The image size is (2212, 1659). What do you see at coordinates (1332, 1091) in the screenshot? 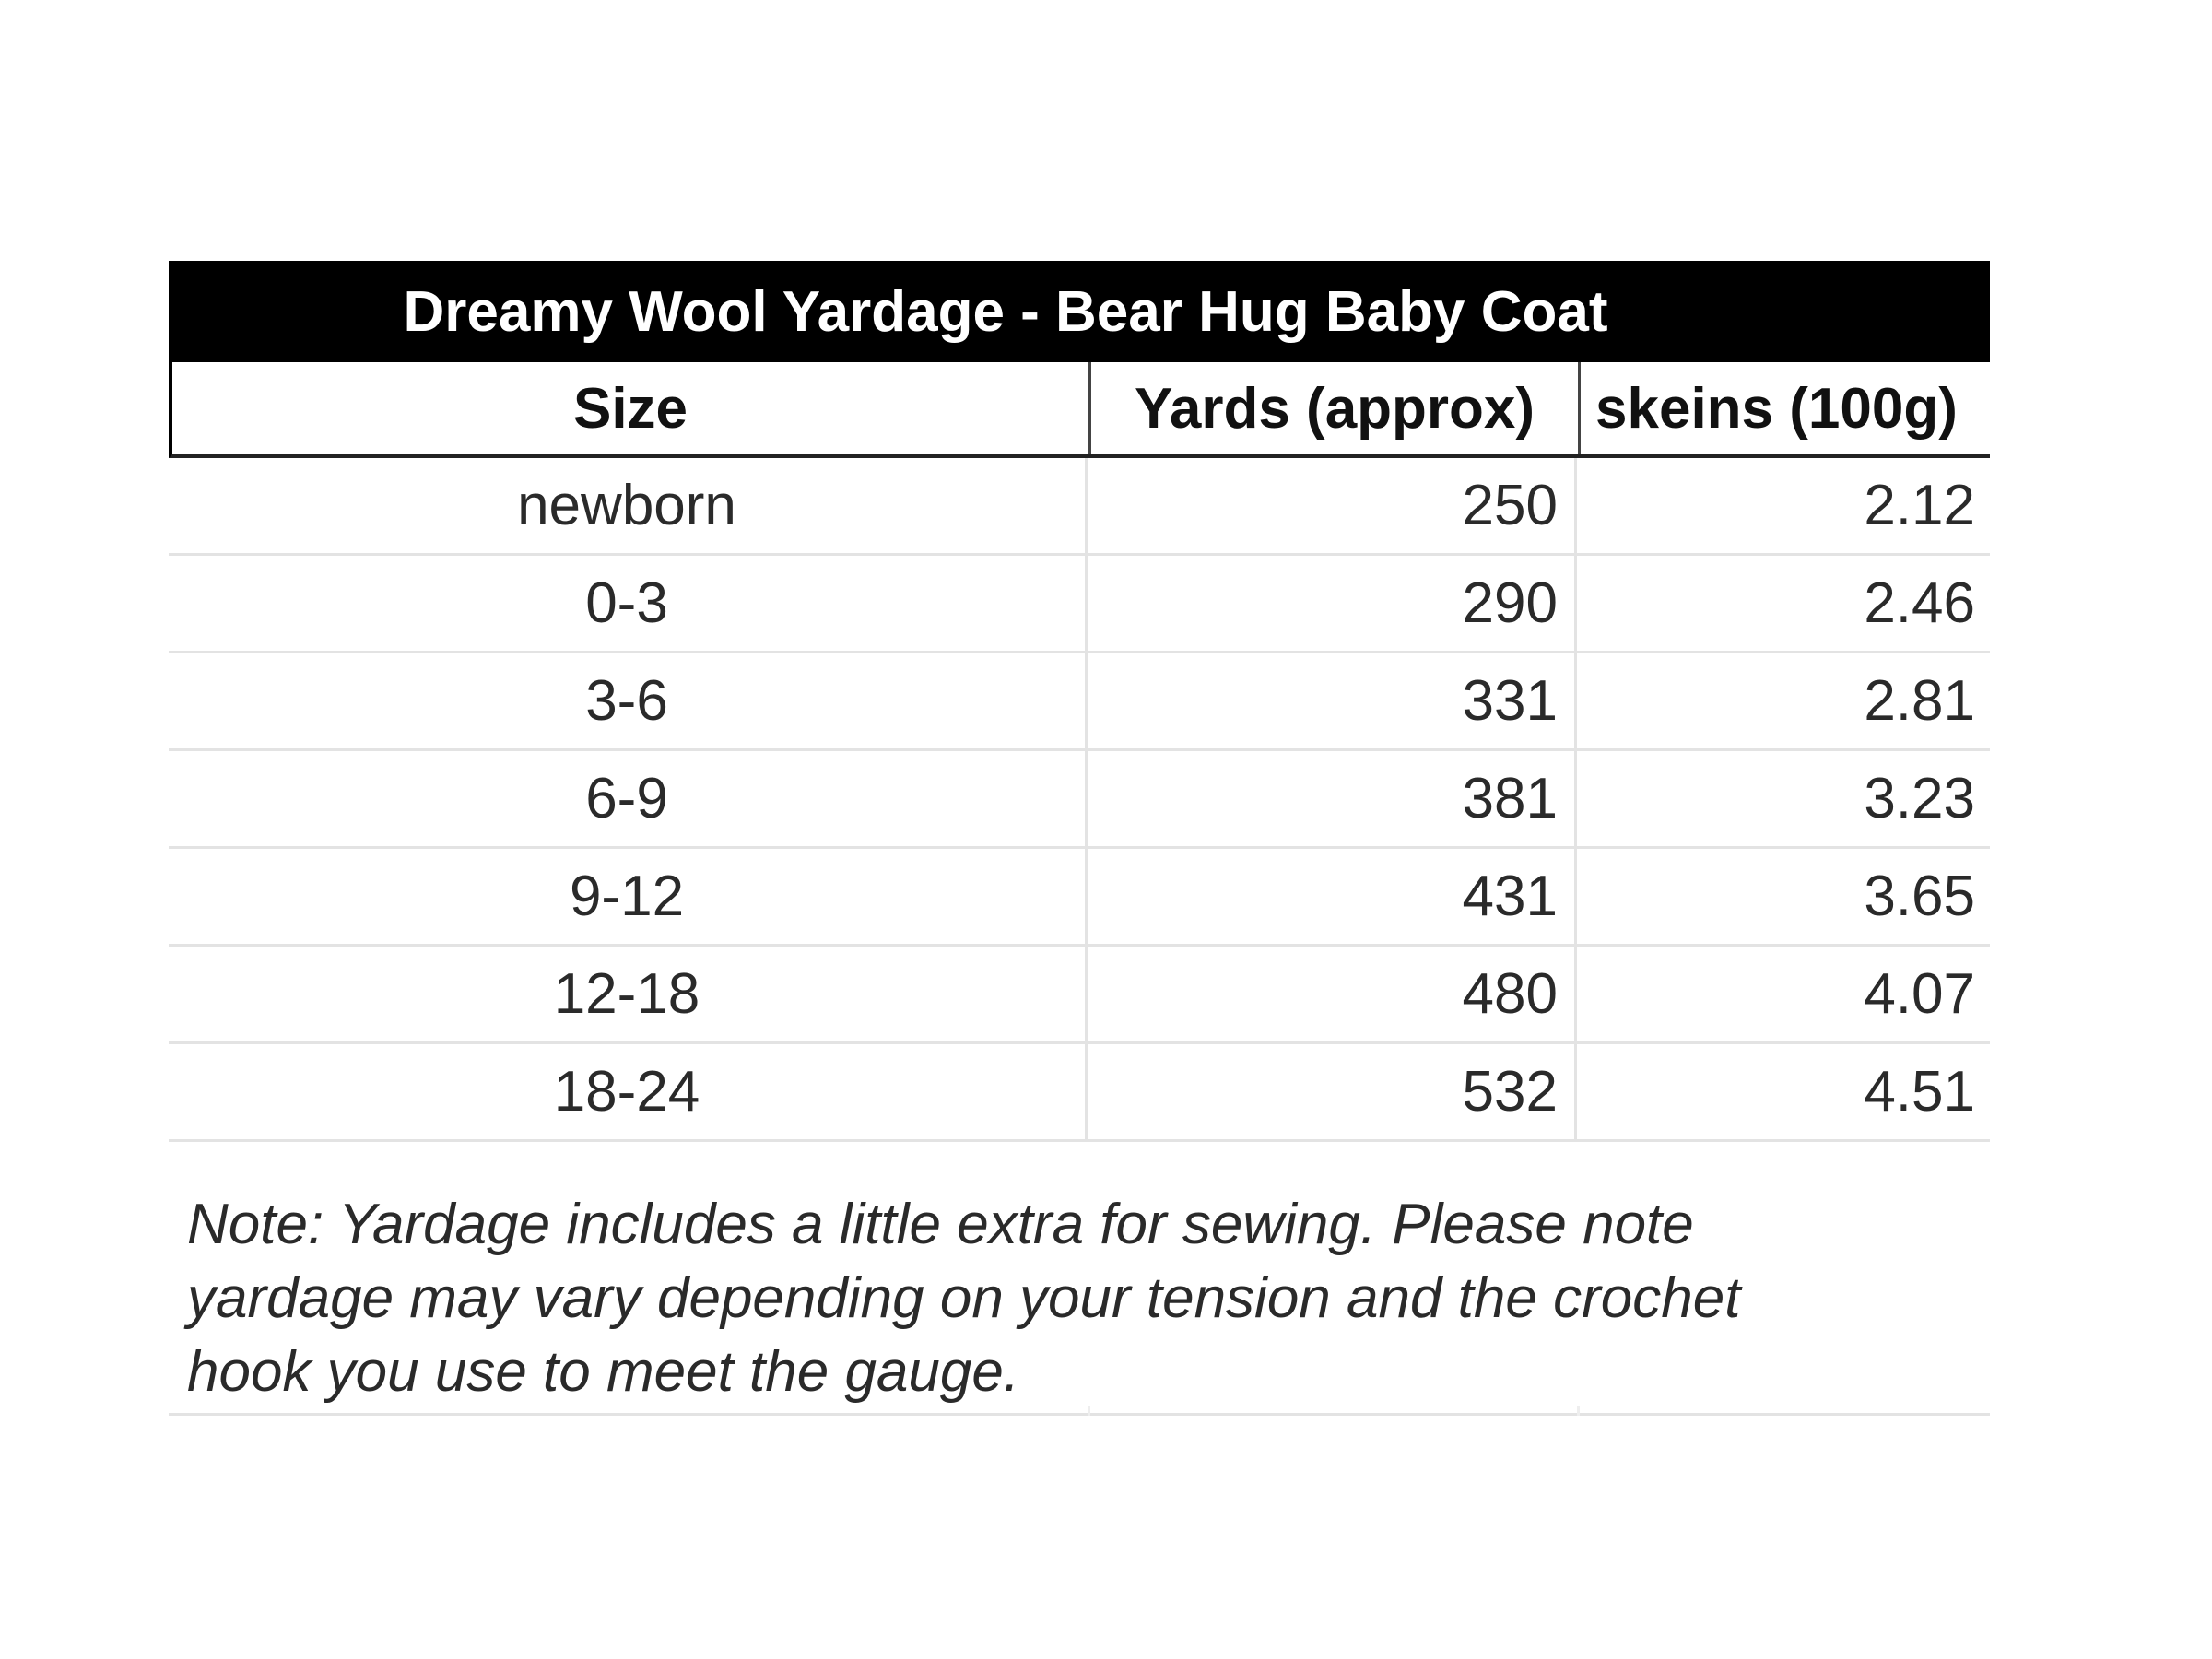
I see `yards-cell: 532` at bounding box center [1332, 1091].